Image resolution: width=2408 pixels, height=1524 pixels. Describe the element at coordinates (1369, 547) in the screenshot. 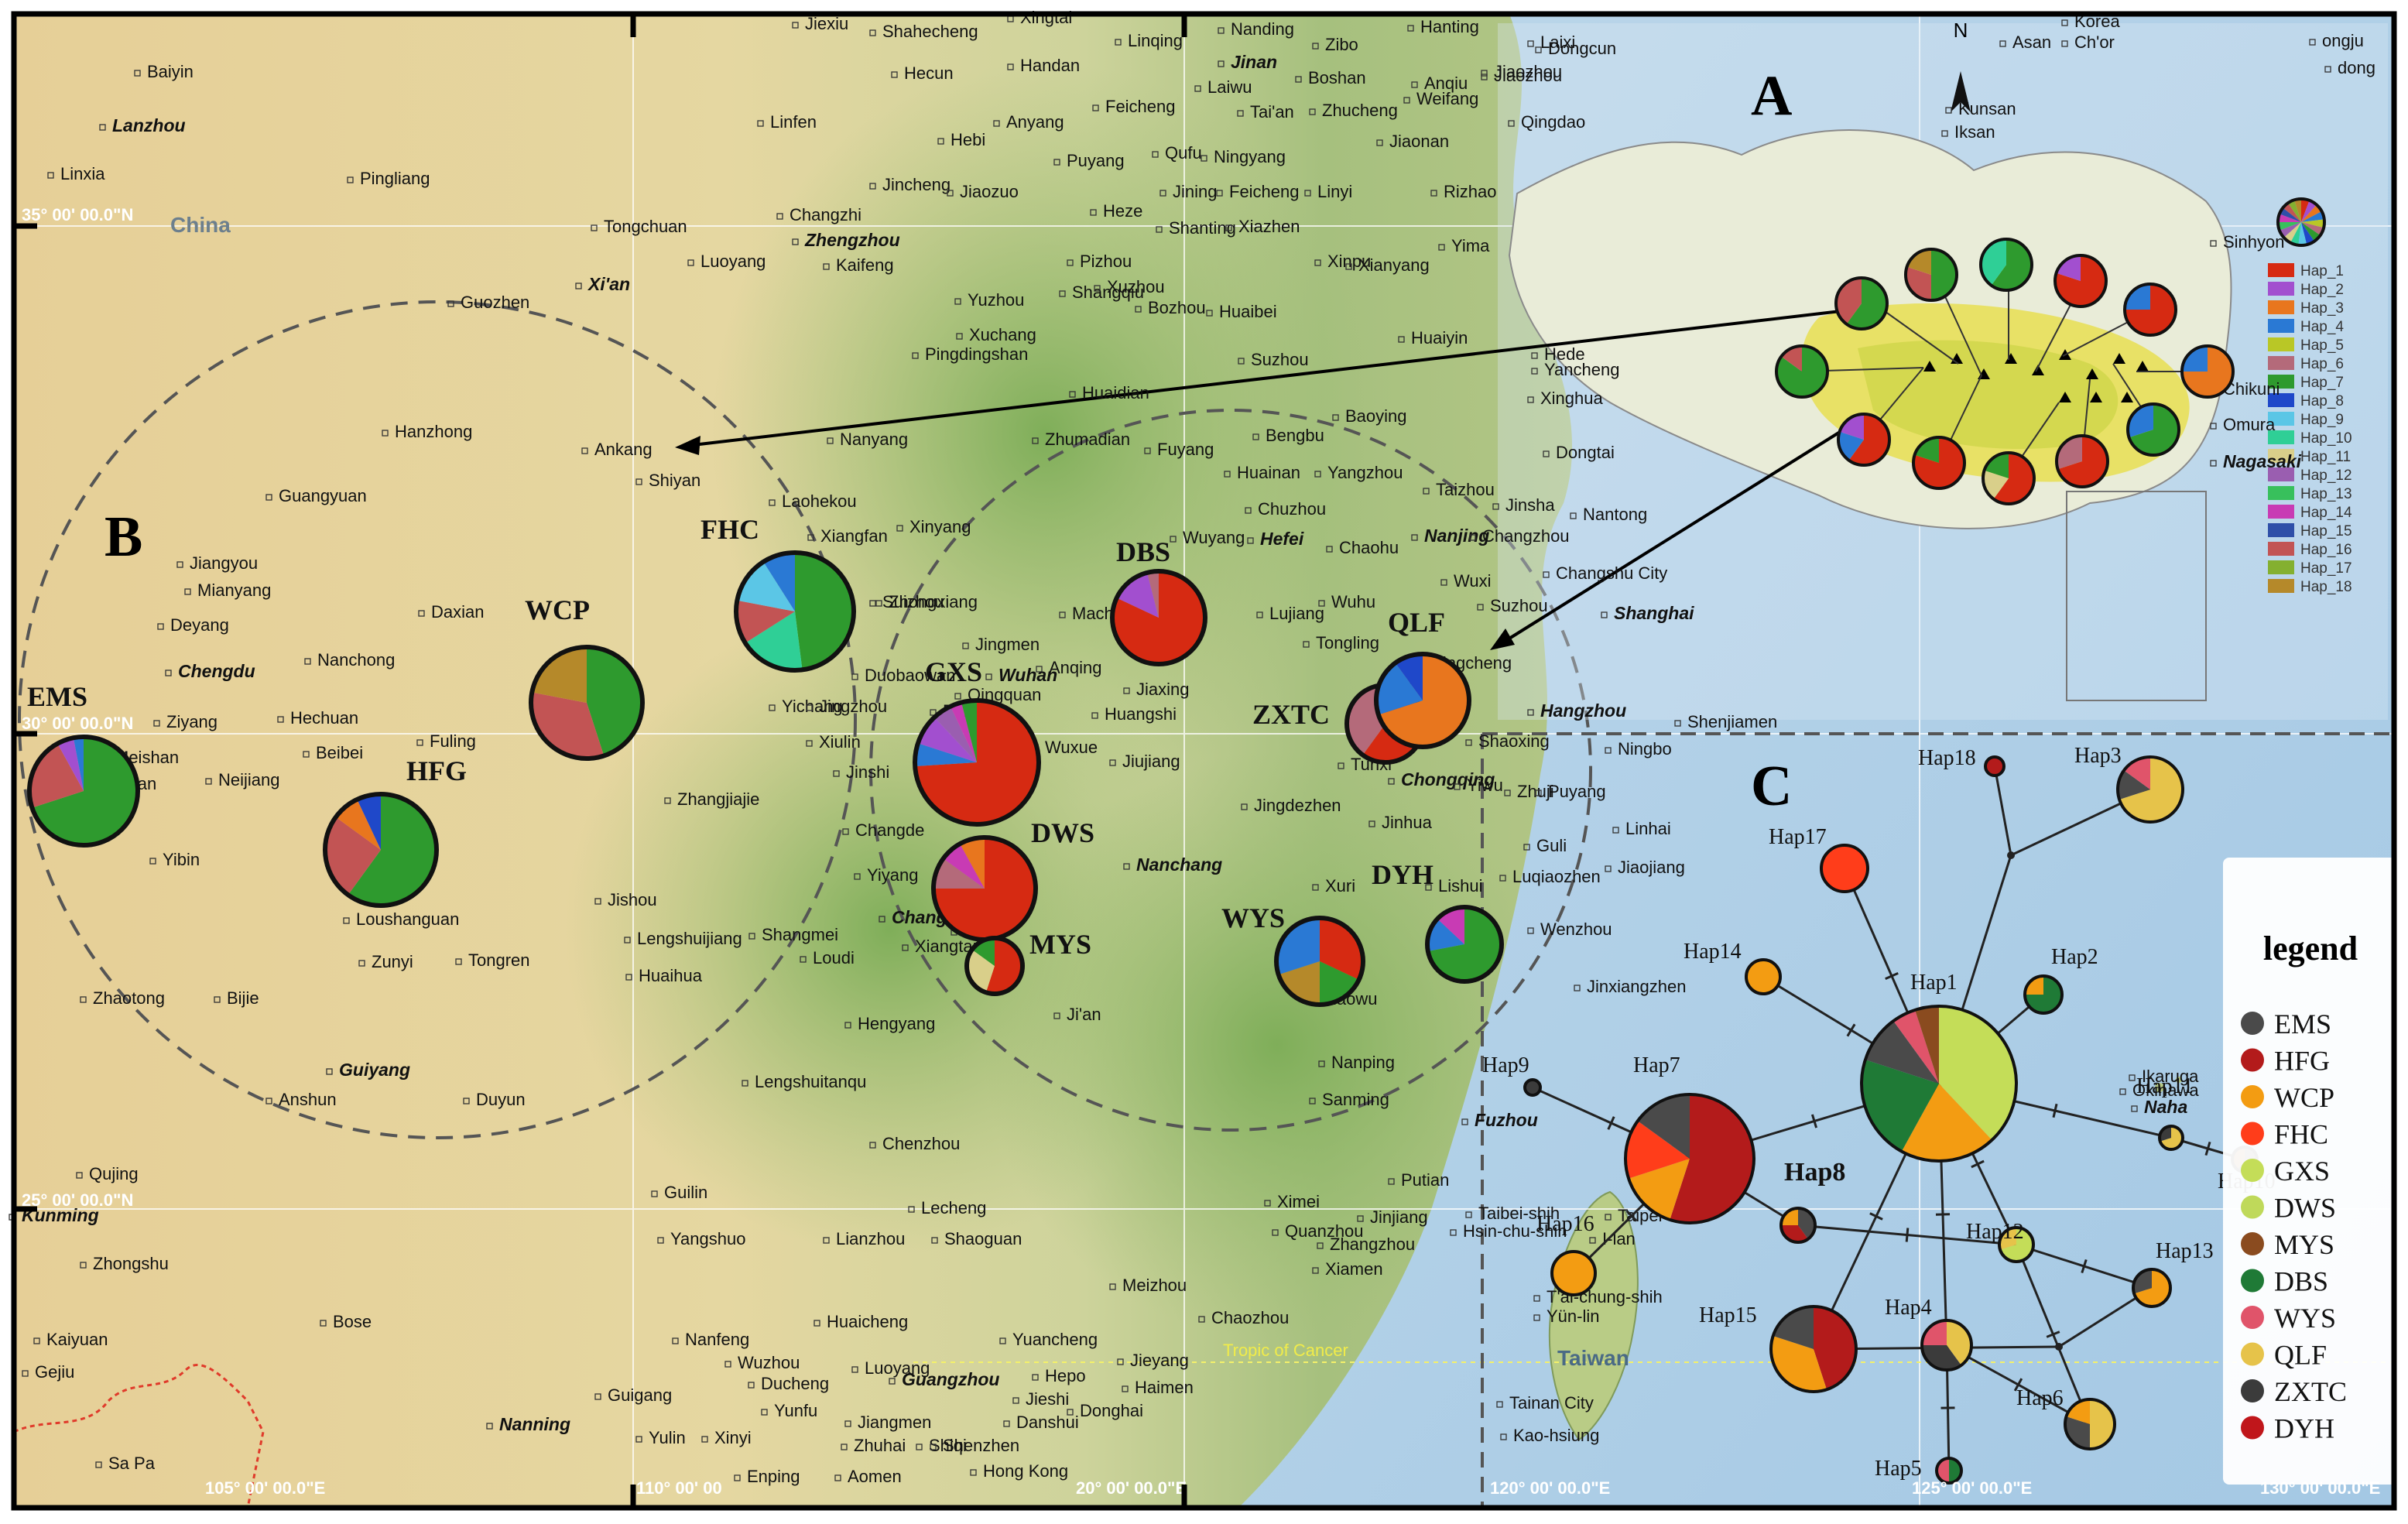

I see `city-label: Chaohu` at that location.